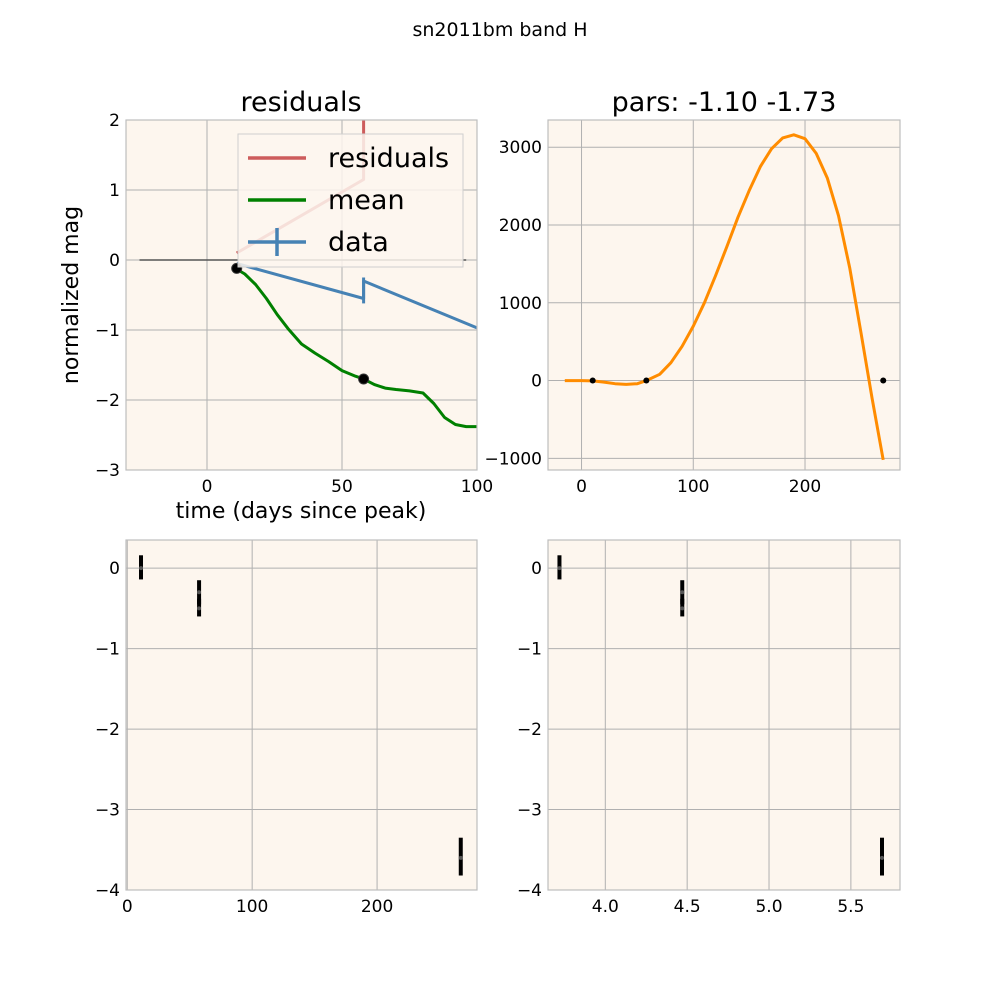 The width and height of the screenshot is (1000, 1000). Describe the element at coordinates (388, 158) in the screenshot. I see `residuals-legend-label: residuals` at that location.